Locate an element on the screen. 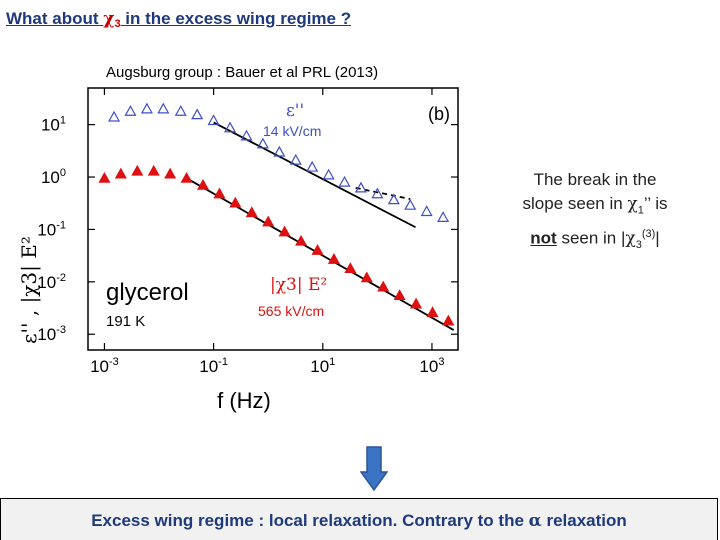 The height and width of the screenshot is (540, 720). conclusion-alpha-symbol: α is located at coordinates (535, 521).